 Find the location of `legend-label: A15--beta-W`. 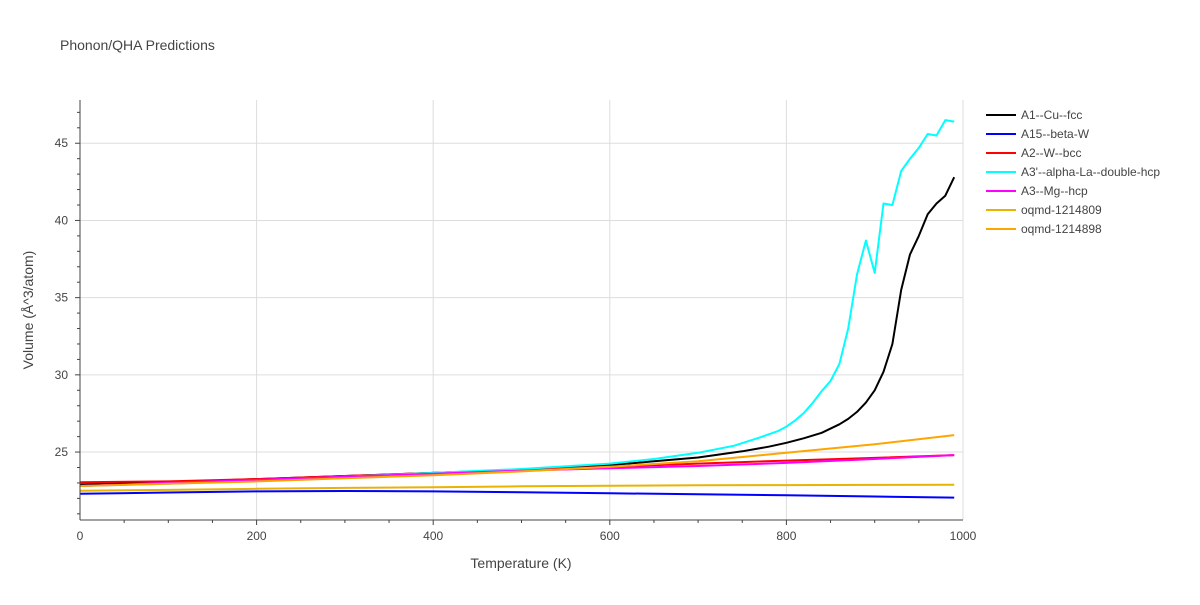

legend-label: A15--beta-W is located at coordinates (1055, 134).